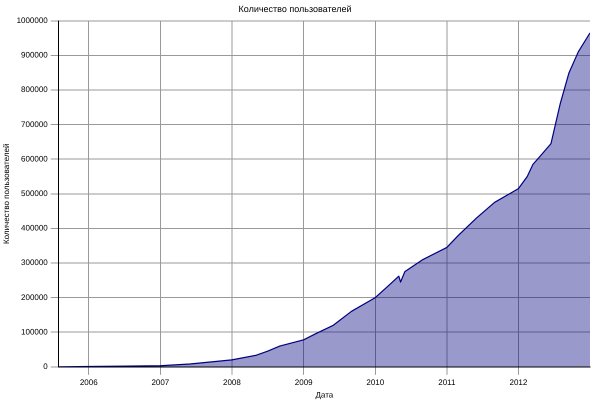 The width and height of the screenshot is (600, 400). What do you see at coordinates (160, 382) in the screenshot?
I see `x-tick-label: 2007` at bounding box center [160, 382].